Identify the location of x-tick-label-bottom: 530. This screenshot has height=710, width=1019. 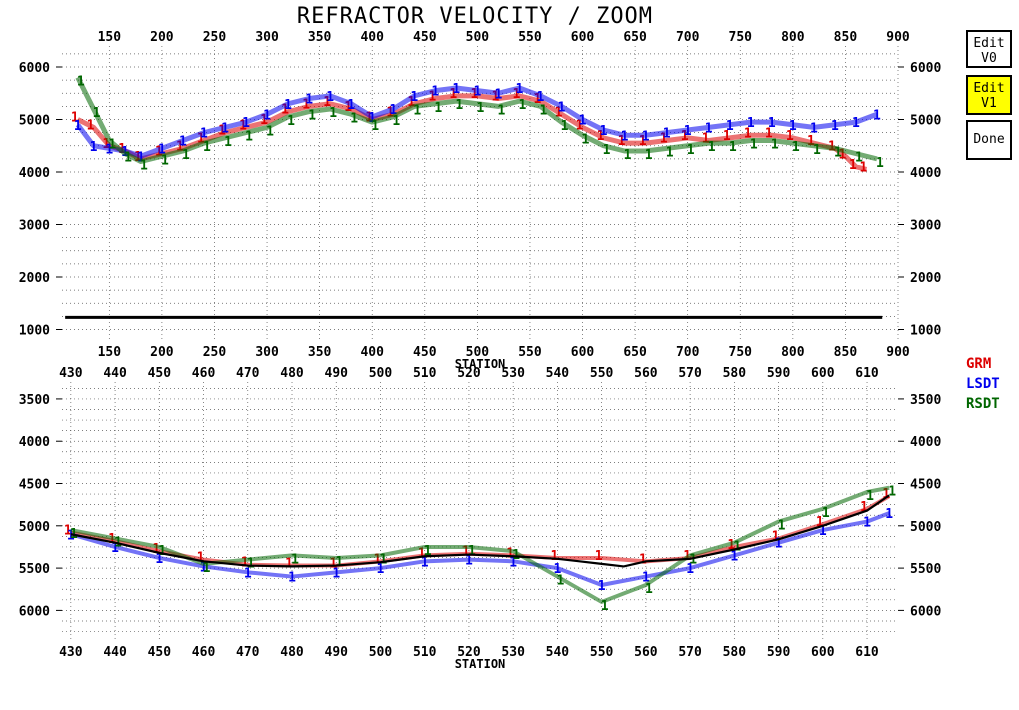
(513, 652).